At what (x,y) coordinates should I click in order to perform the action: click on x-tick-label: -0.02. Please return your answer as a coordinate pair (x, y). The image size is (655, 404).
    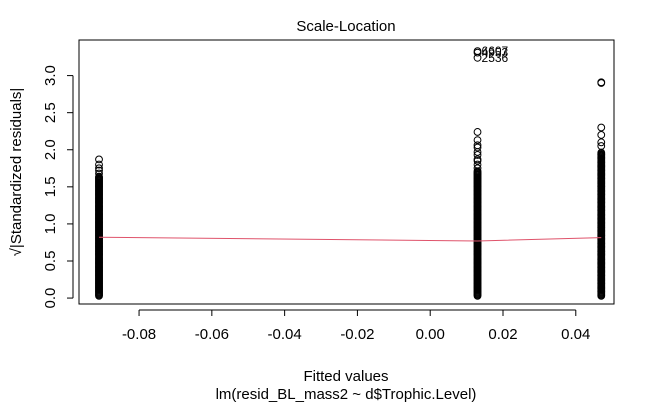
    Looking at the image, I should click on (357, 334).